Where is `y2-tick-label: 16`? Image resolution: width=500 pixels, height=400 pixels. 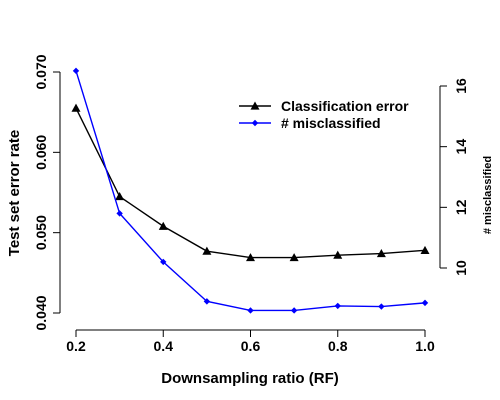
y2-tick-label: 16 is located at coordinates (461, 86).